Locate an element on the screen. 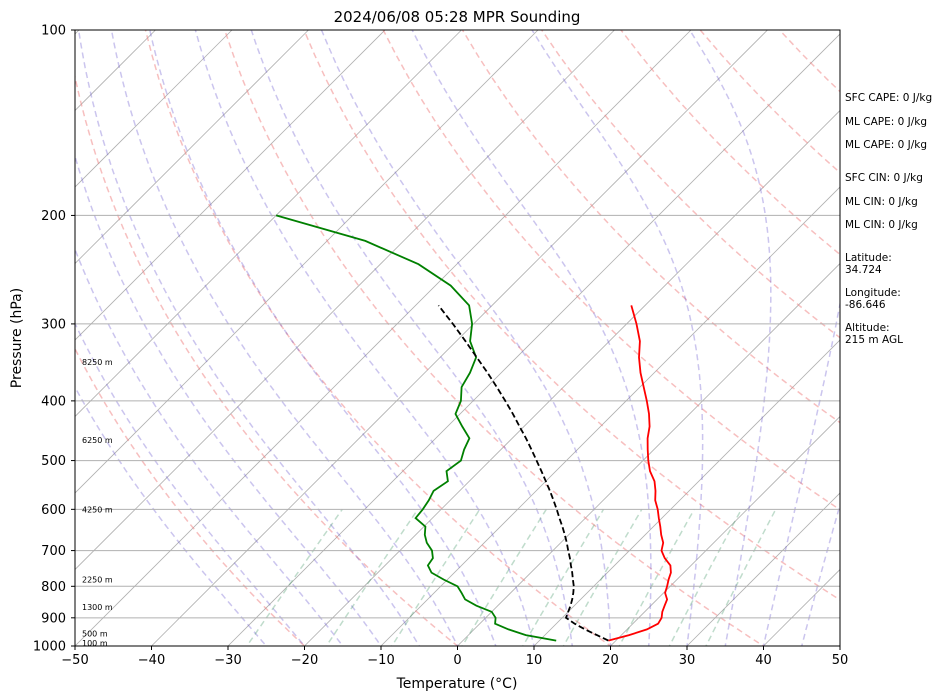 The width and height of the screenshot is (947, 700). ml-cin-stat-2: ML CIN: 0 J/kg is located at coordinates (881, 225).